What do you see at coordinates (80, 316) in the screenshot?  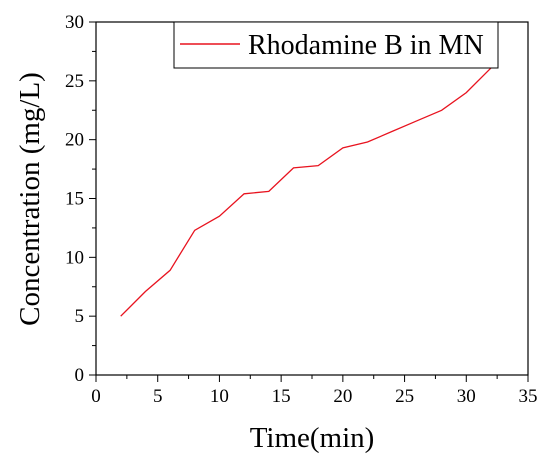 I see `y-tick-label: 5` at bounding box center [80, 316].